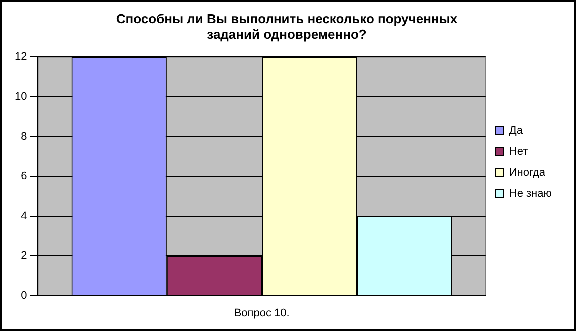 The height and width of the screenshot is (331, 576). Describe the element at coordinates (24, 136) in the screenshot. I see `y-tick-label: 8` at that location.